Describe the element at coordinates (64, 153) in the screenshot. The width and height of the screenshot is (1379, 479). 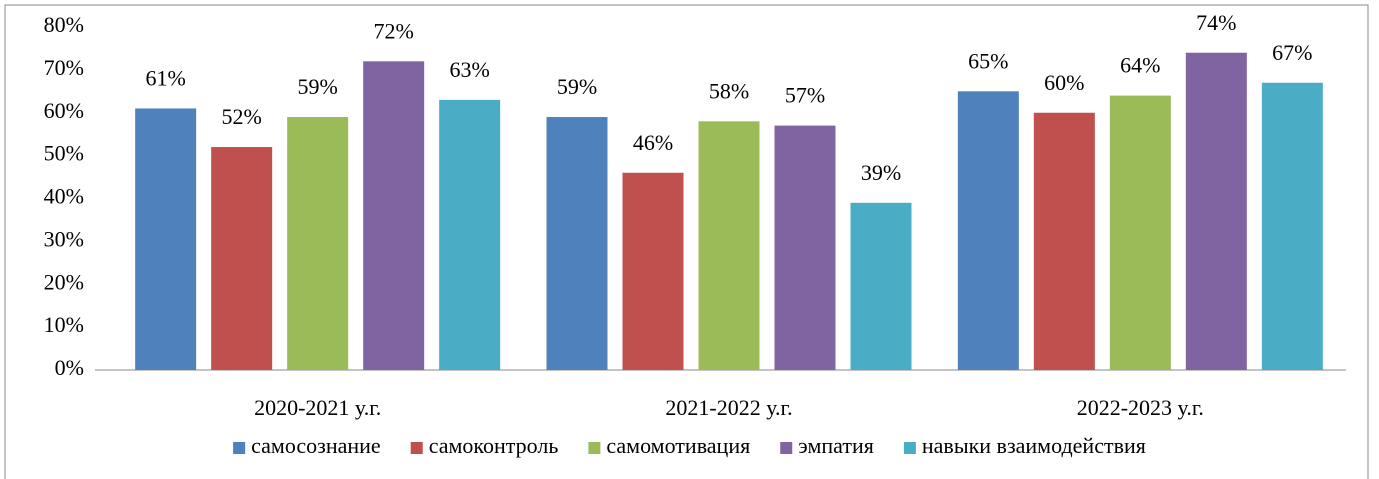
I see `y-tick-label: 50%` at that location.